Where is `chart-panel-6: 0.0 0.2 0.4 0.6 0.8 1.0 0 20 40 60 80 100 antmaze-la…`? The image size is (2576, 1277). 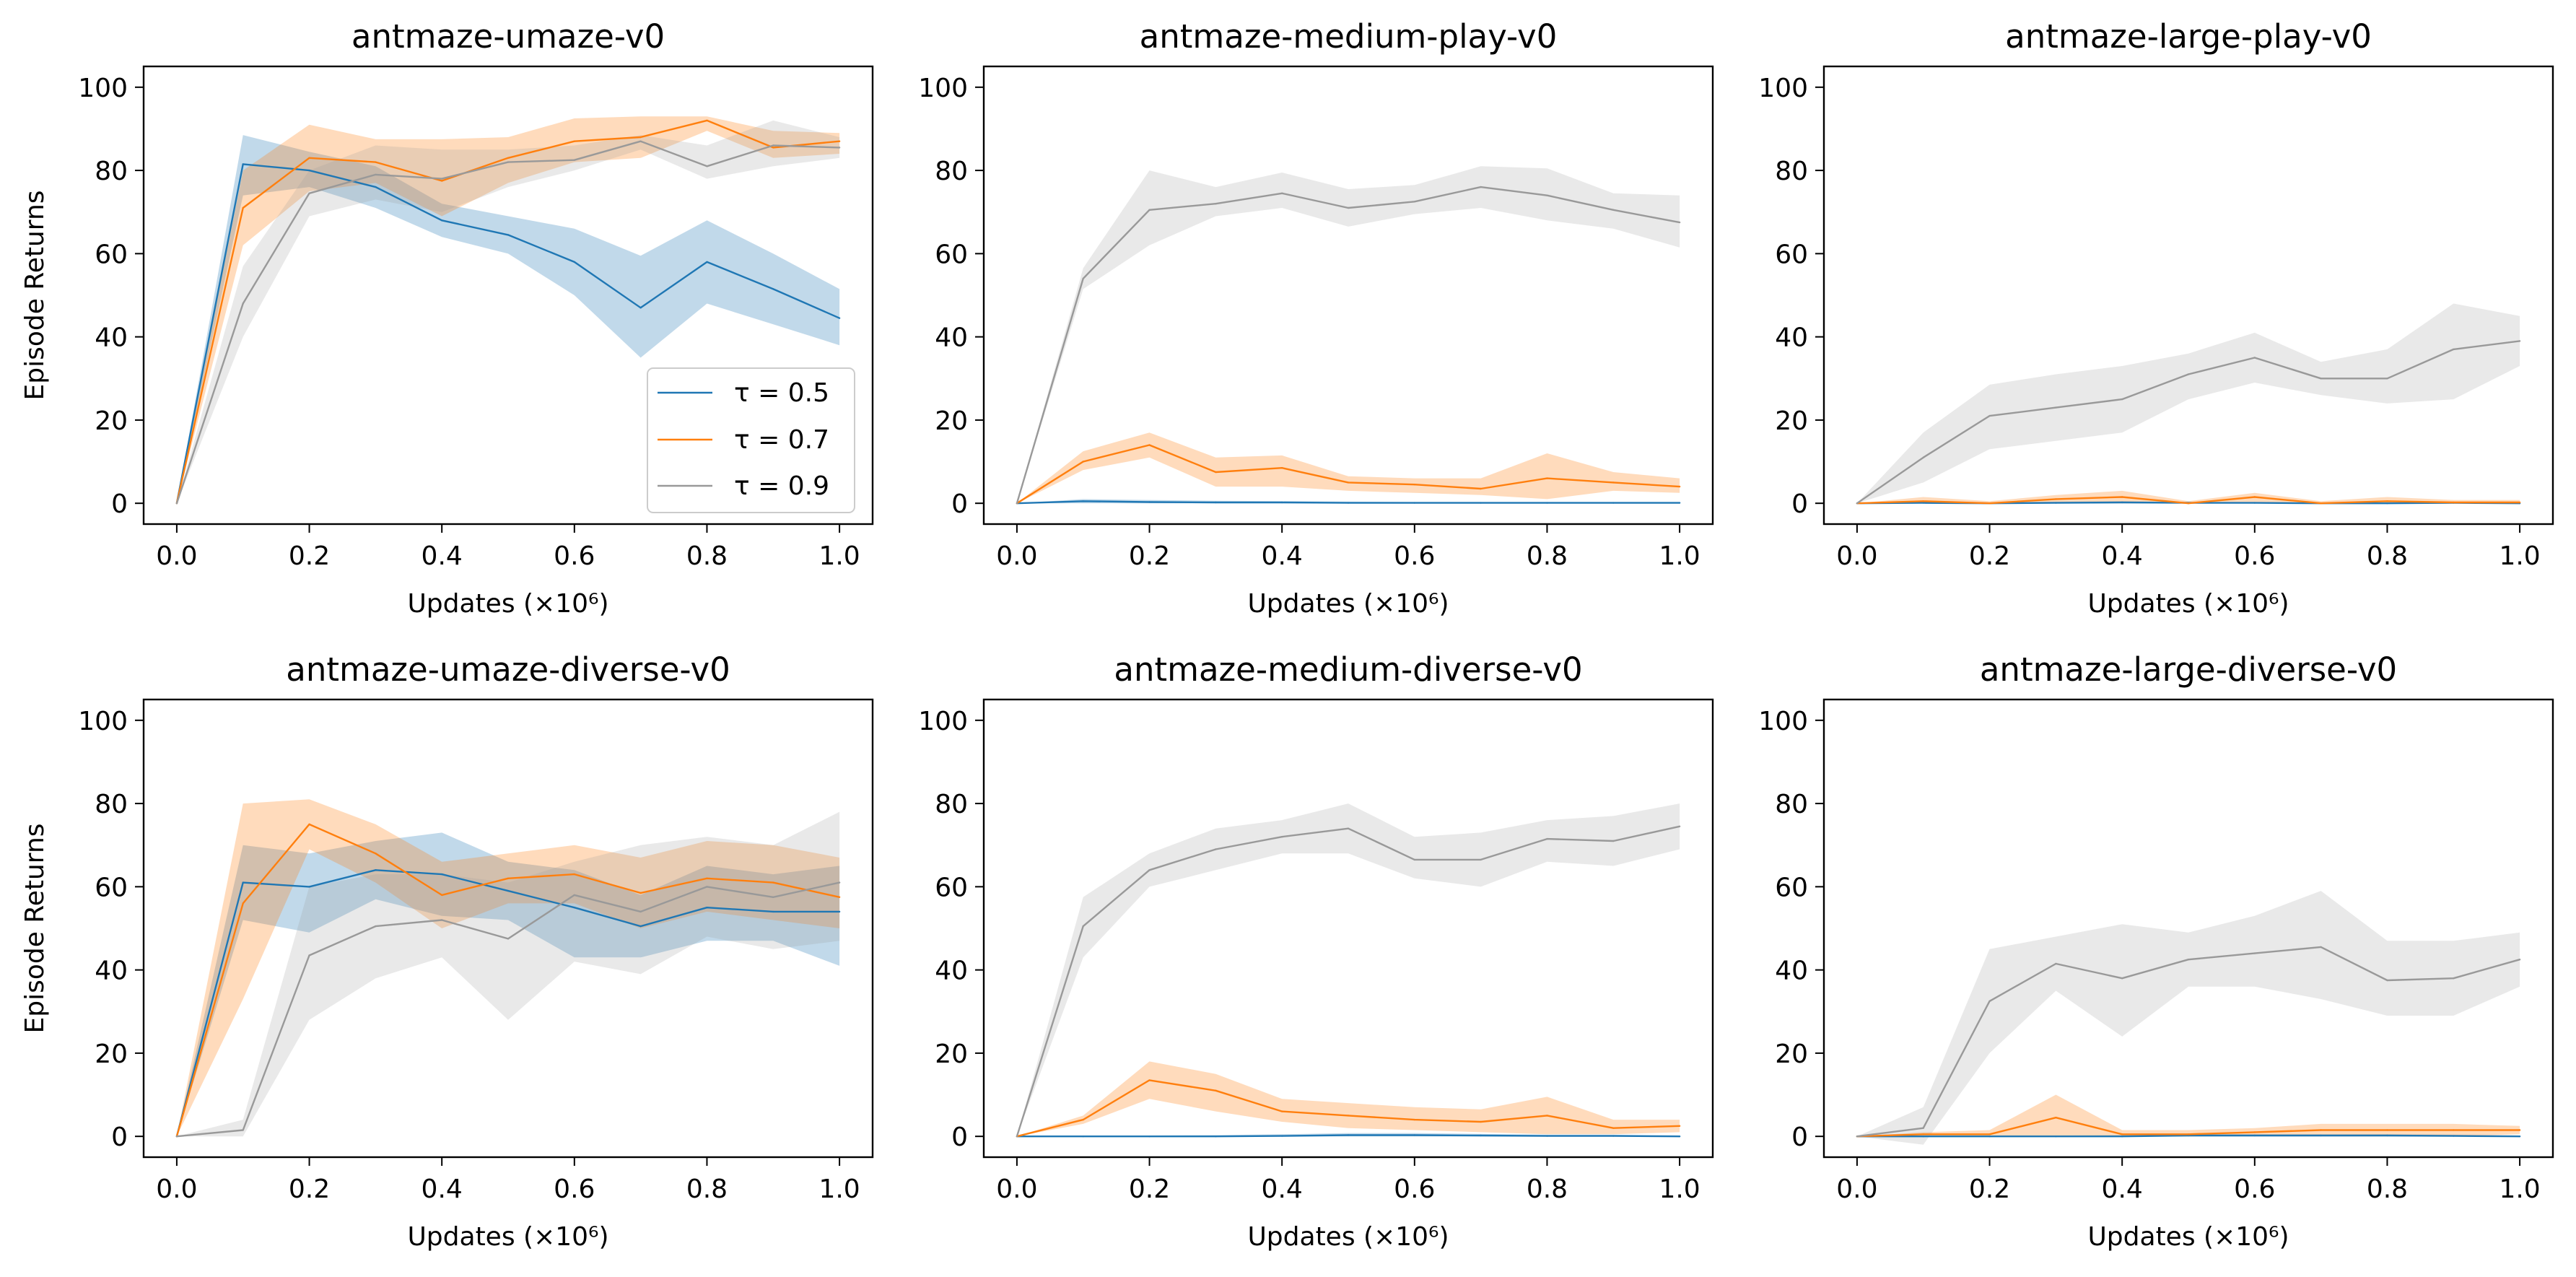
chart-panel-6: 0.0 0.2 0.4 0.6 0.8 1.0 0 20 40 60 80 100 antmaze-la… is located at coordinates (2156, 951).